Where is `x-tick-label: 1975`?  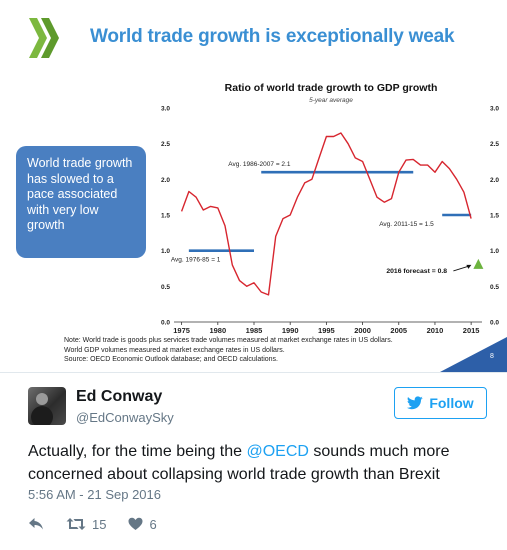 x-tick-label: 1975 is located at coordinates (181, 330).